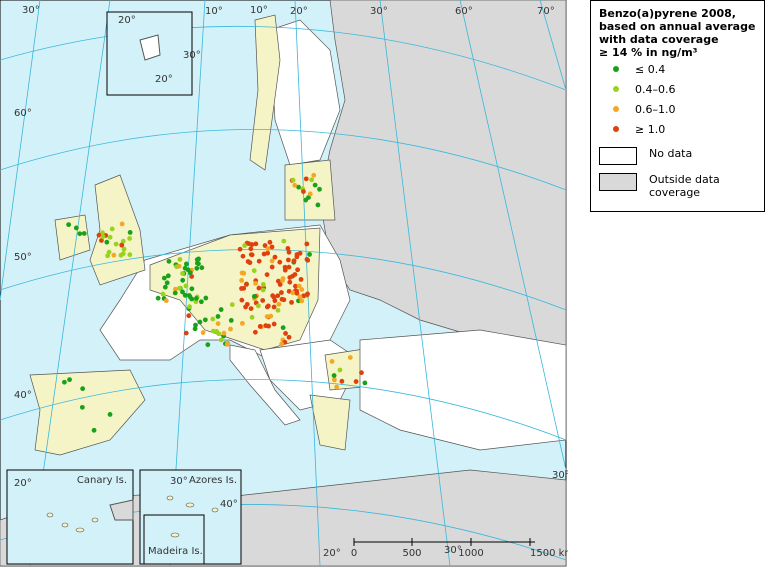 This screenshot has width=768, height=568. What do you see at coordinates (671, 153) in the screenshot?
I see `legend-label: No data` at bounding box center [671, 153].